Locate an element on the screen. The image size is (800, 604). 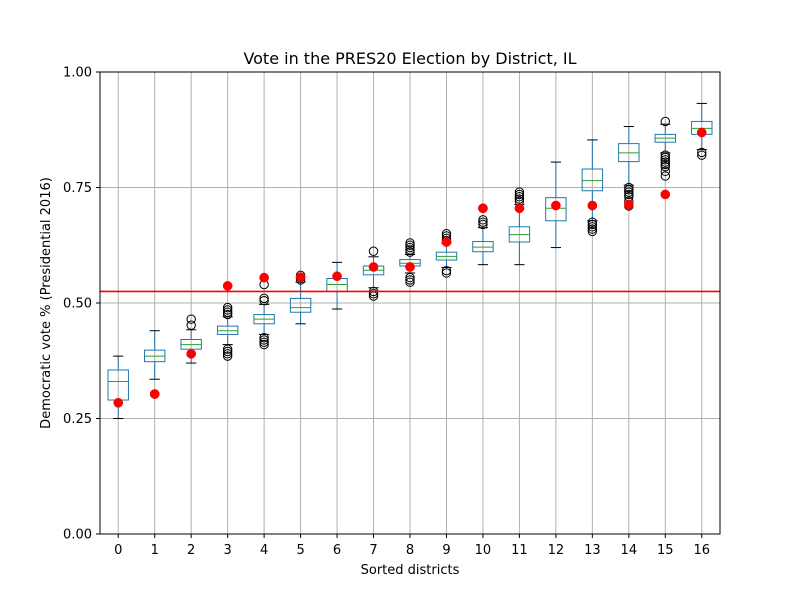
x-tick-label: 12 is located at coordinates (556, 550).